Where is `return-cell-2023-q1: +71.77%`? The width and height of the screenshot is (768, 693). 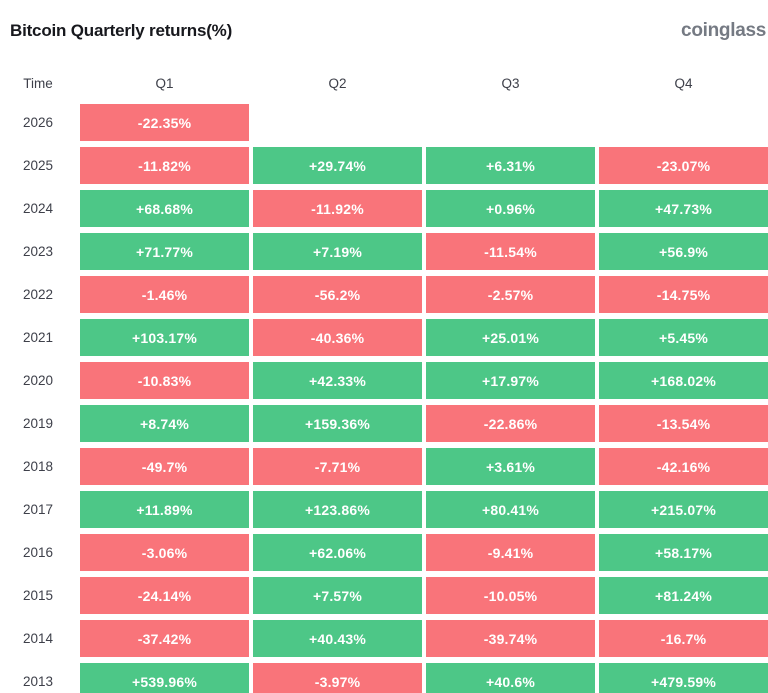
return-cell-2023-q1: +71.77% is located at coordinates (164, 251).